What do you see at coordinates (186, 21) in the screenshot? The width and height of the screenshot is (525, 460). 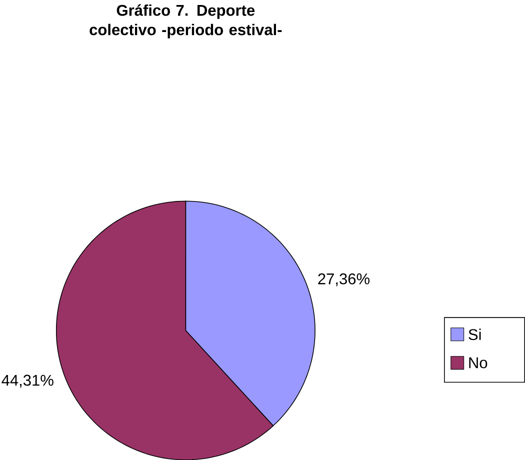 I see `chart-title: Gráfico 7. Deporte colectivo -periodo estival-` at bounding box center [186, 21].